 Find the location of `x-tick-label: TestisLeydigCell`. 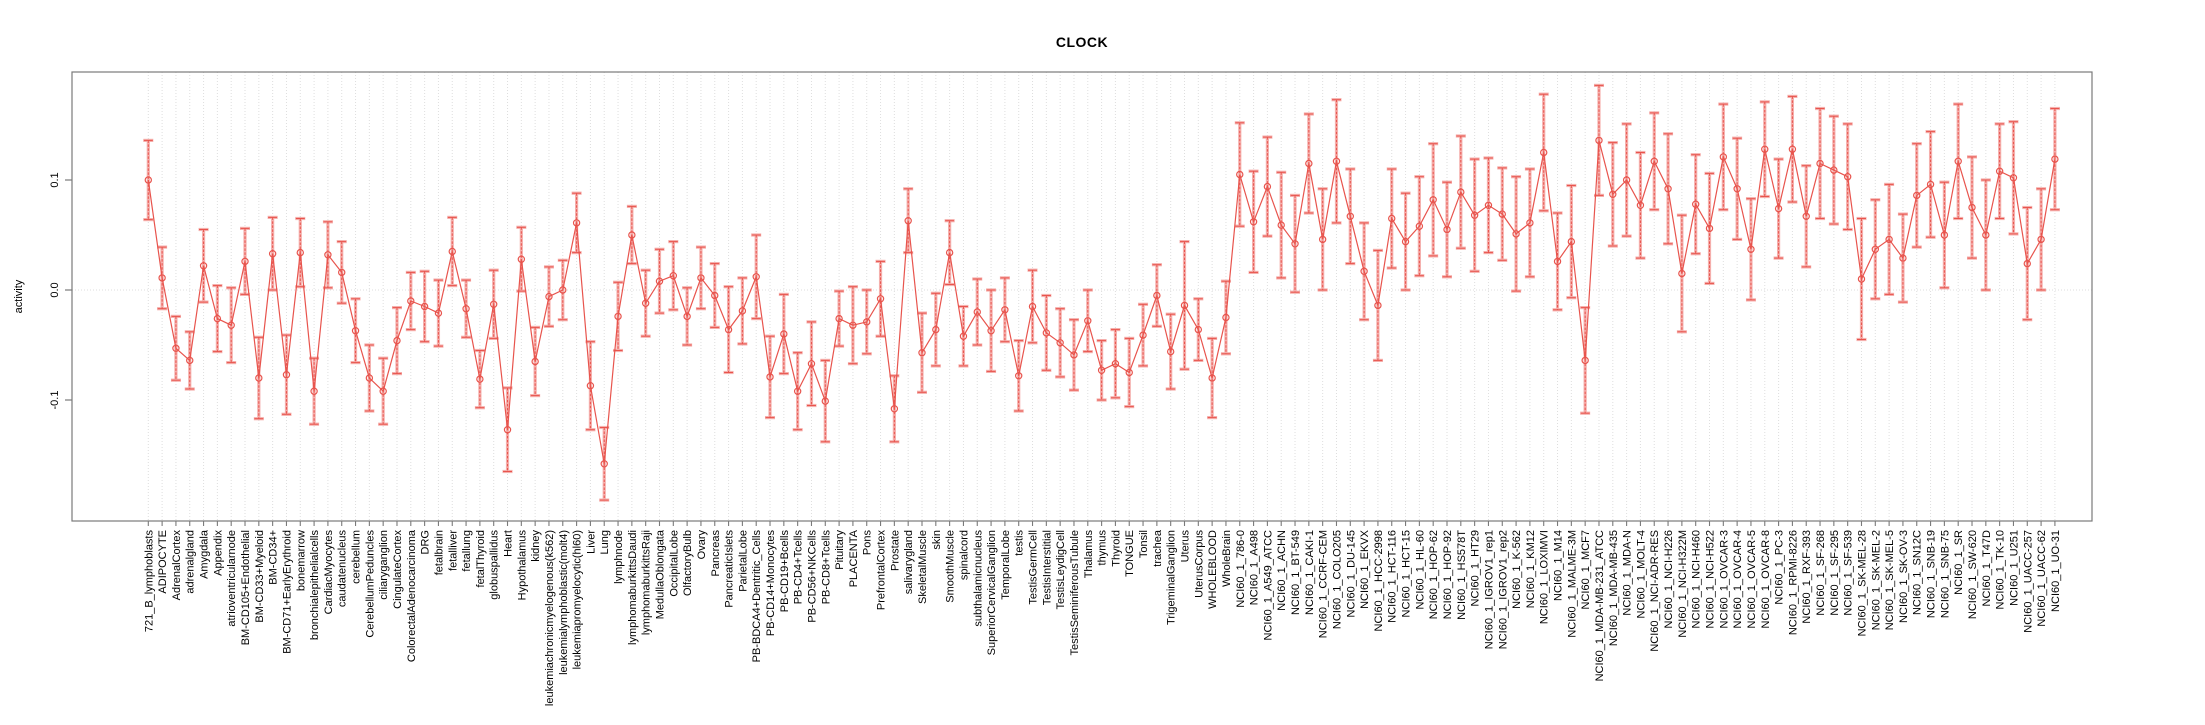

x-tick-label: TestisLeydigCell is located at coordinates (1061, 569).